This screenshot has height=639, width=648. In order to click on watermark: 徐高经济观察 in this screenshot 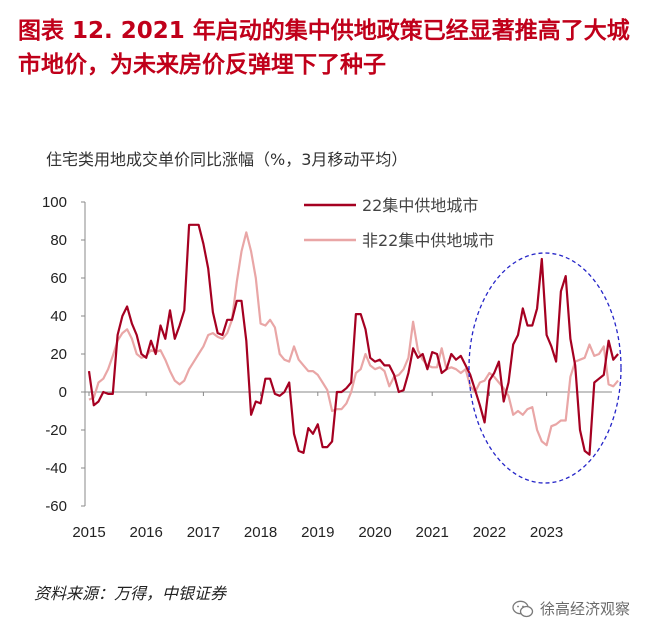, I will do `click(571, 608)`.